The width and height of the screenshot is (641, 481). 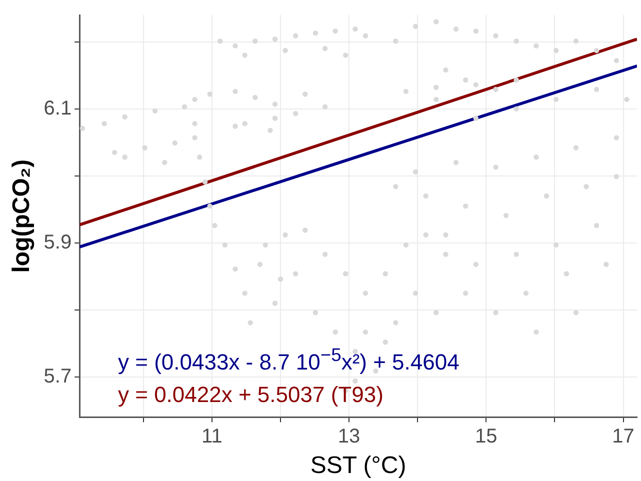 I want to click on y-tick-label: 6.1, so click(x=58, y=108).